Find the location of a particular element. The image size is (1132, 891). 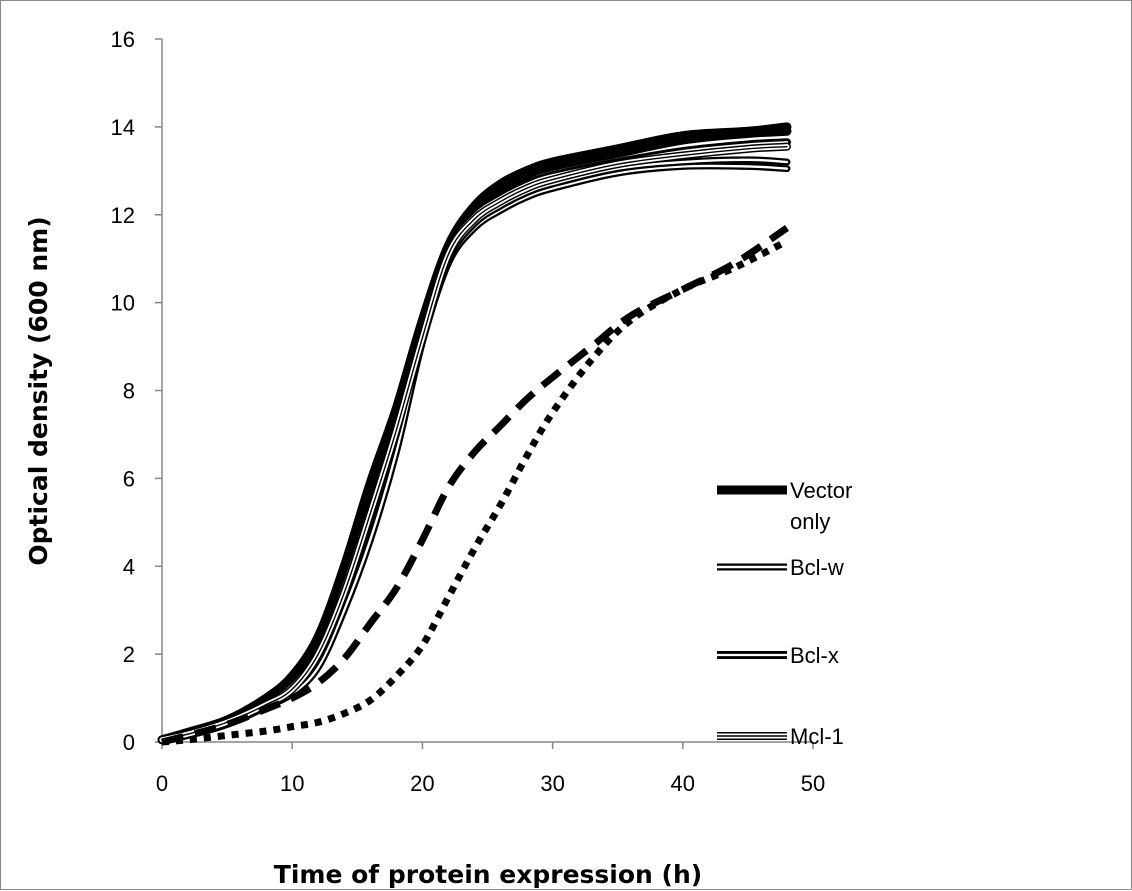

legend-item-vector-only: Vector only is located at coordinates (784, 506).